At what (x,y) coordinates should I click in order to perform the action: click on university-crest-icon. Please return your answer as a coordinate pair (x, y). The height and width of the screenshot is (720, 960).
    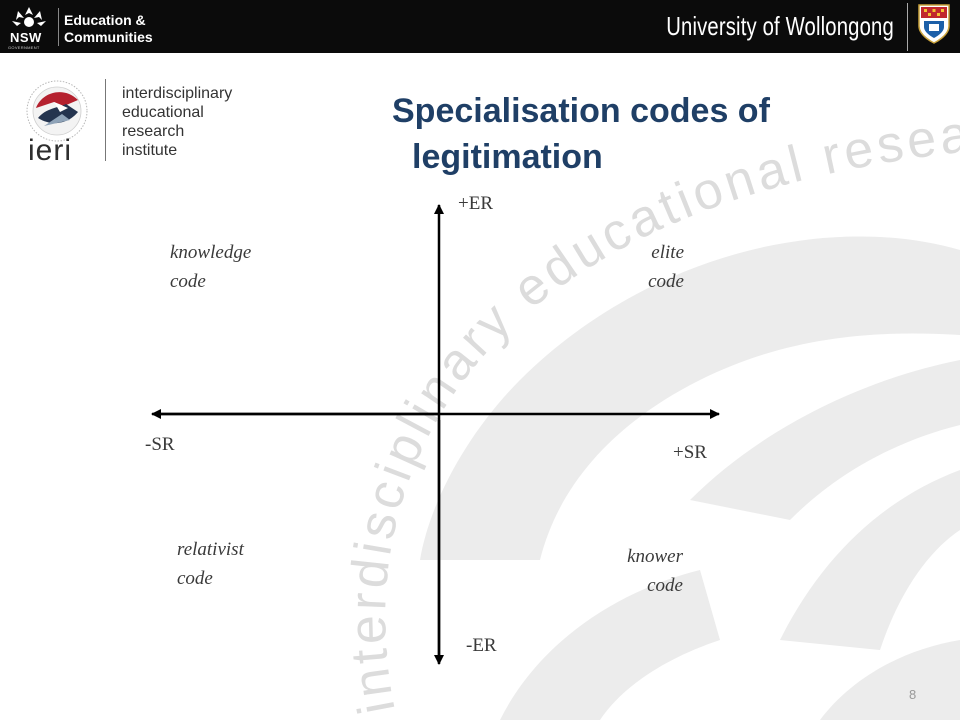
    Looking at the image, I should click on (934, 24).